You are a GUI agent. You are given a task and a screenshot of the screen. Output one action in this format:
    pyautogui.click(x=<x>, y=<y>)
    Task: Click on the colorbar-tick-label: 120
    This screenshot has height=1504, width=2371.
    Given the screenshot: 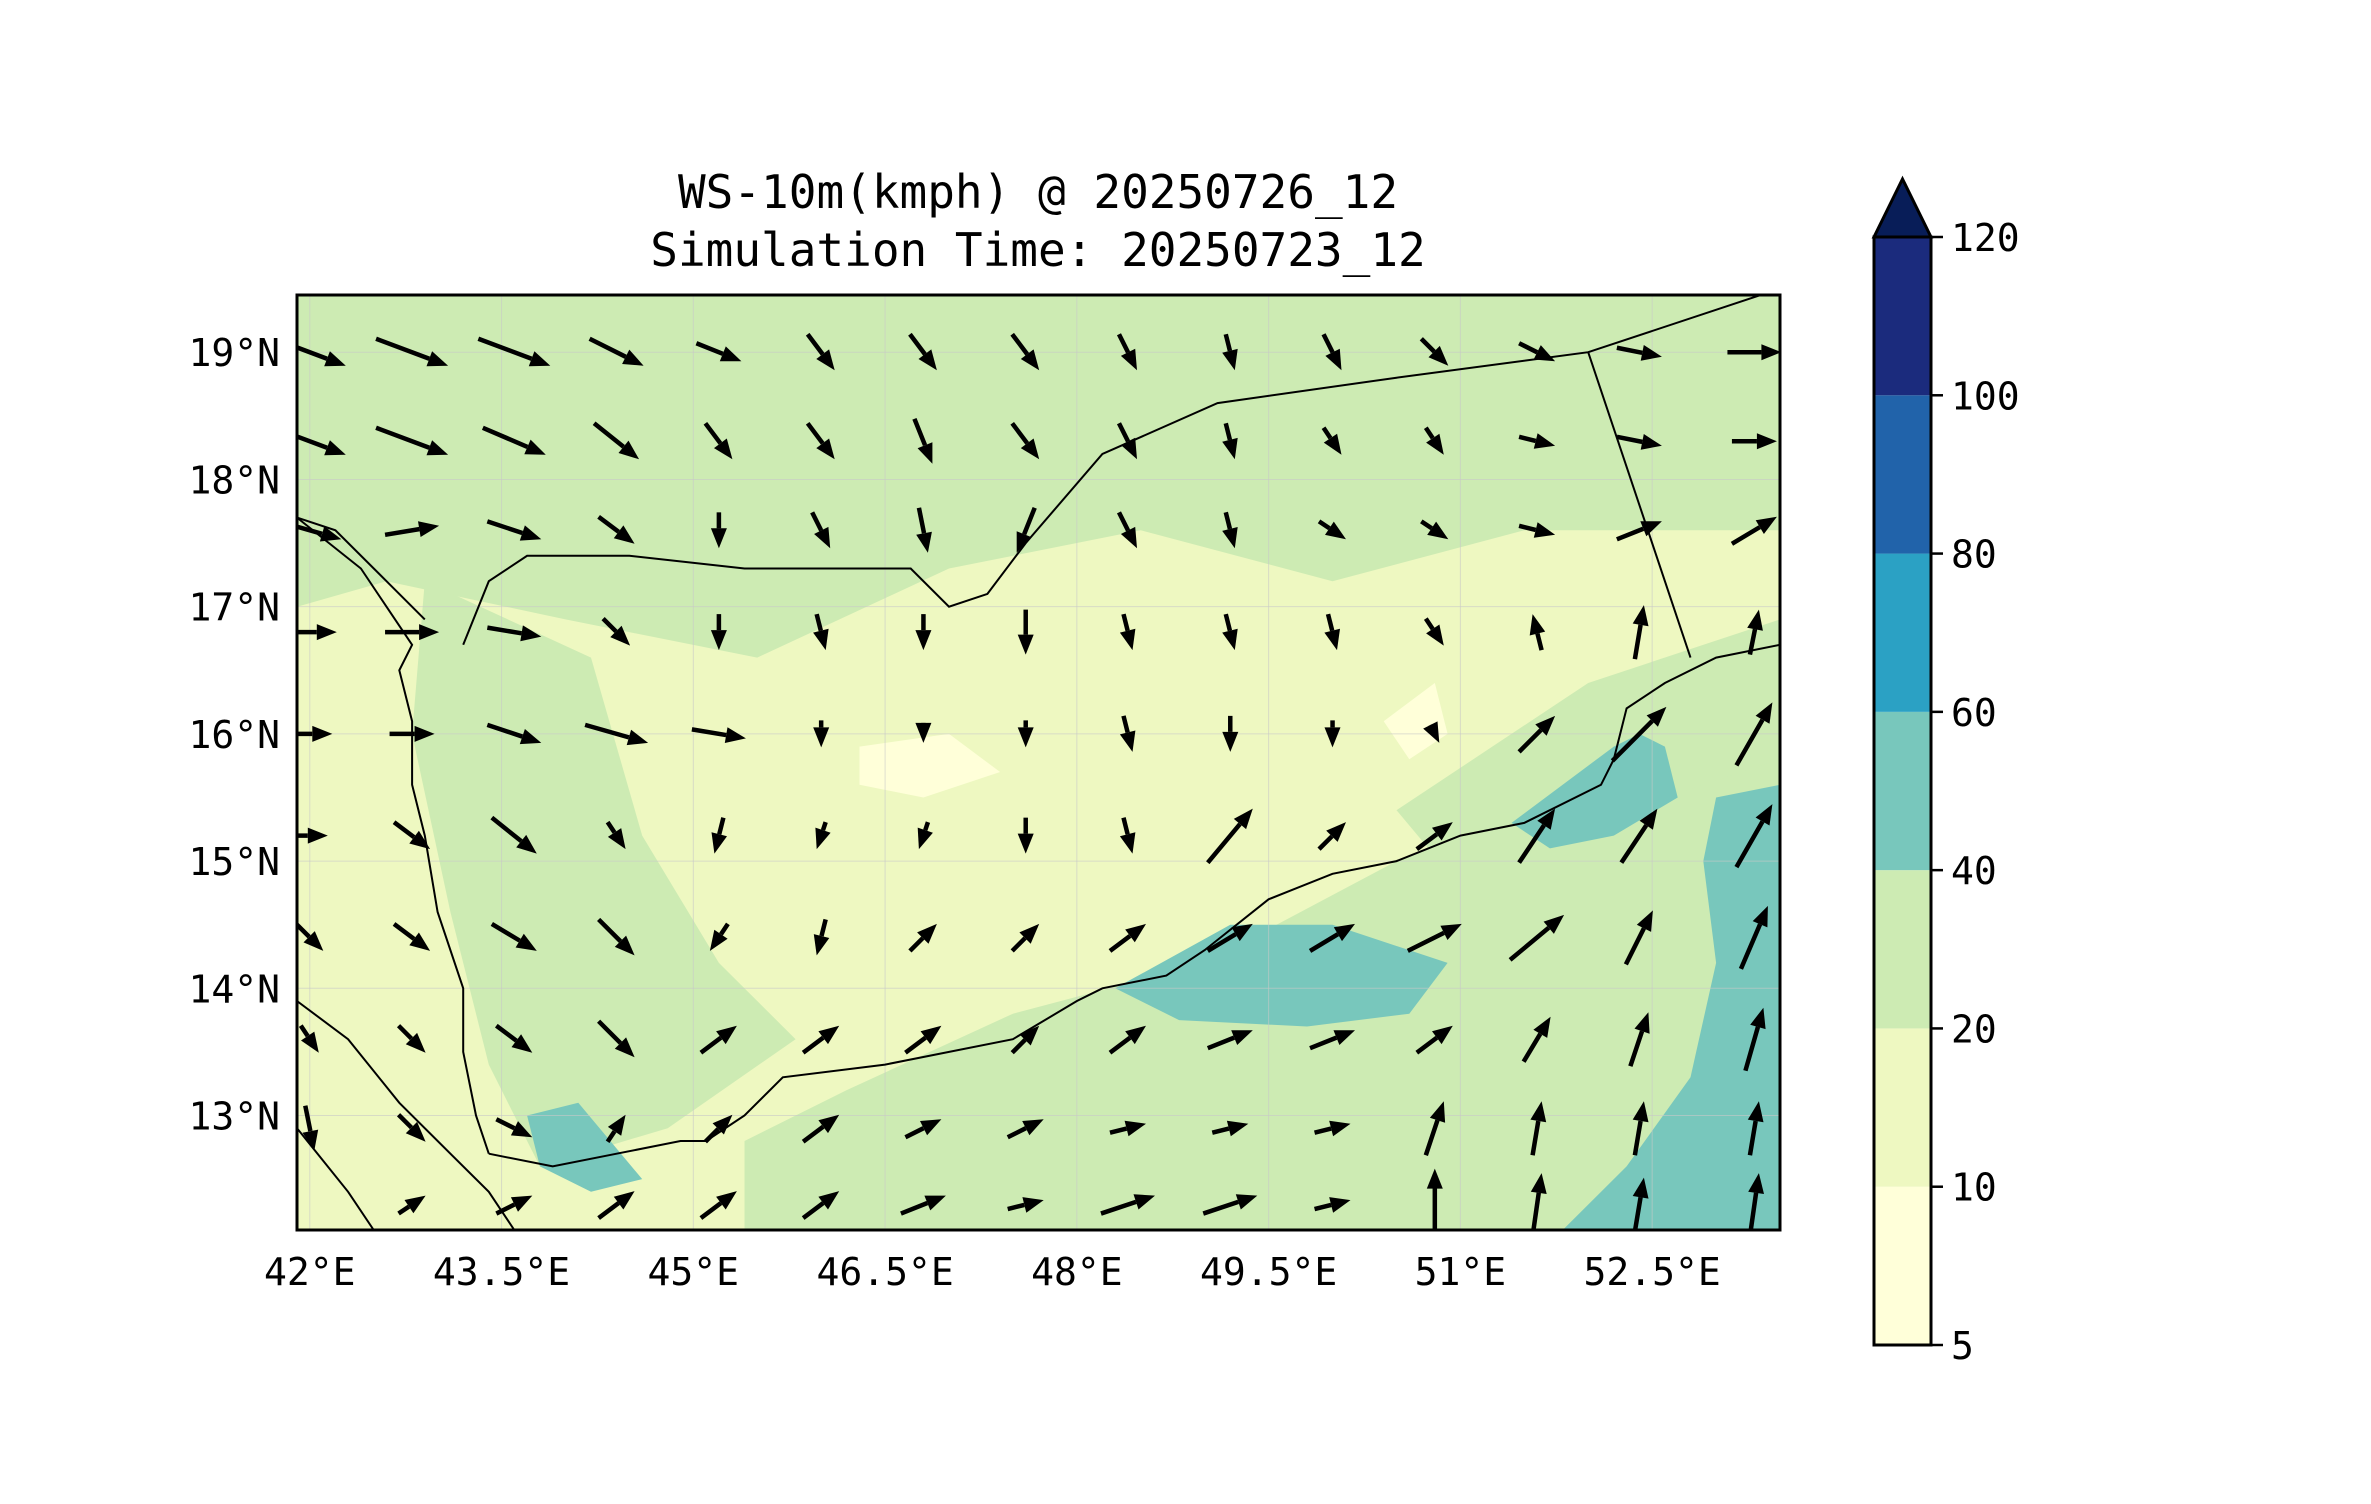 What is the action you would take?
    pyautogui.click(x=1985, y=238)
    